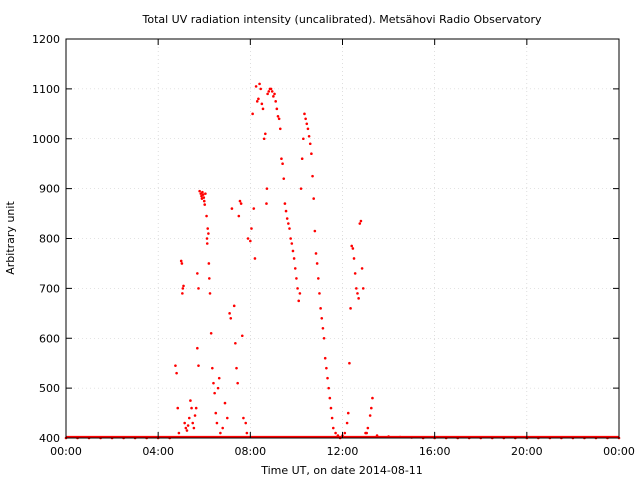 The image size is (640, 480). Describe the element at coordinates (49, 438) in the screenshot. I see `y-tick-label: 400` at that location.